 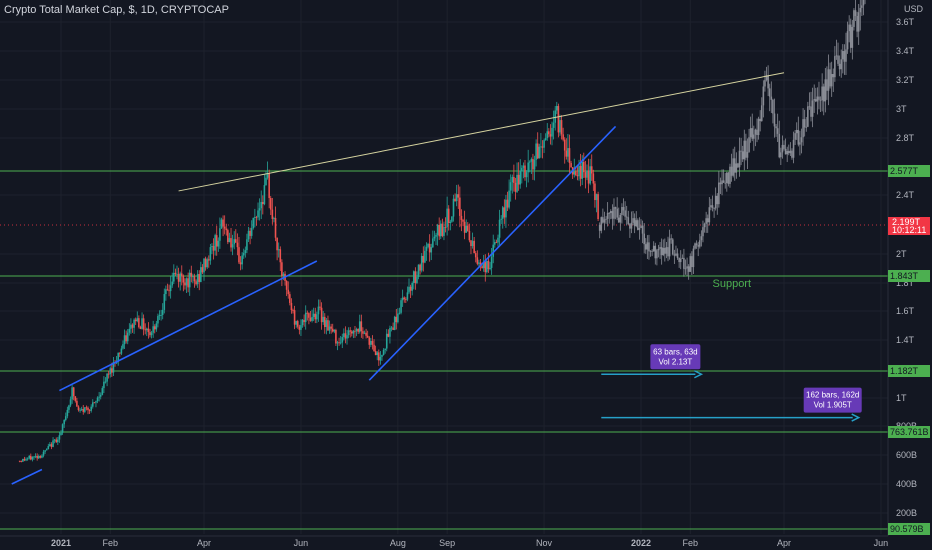 What do you see at coordinates (905, 283) in the screenshot?
I see `y-tick-label: 1.8T` at bounding box center [905, 283].